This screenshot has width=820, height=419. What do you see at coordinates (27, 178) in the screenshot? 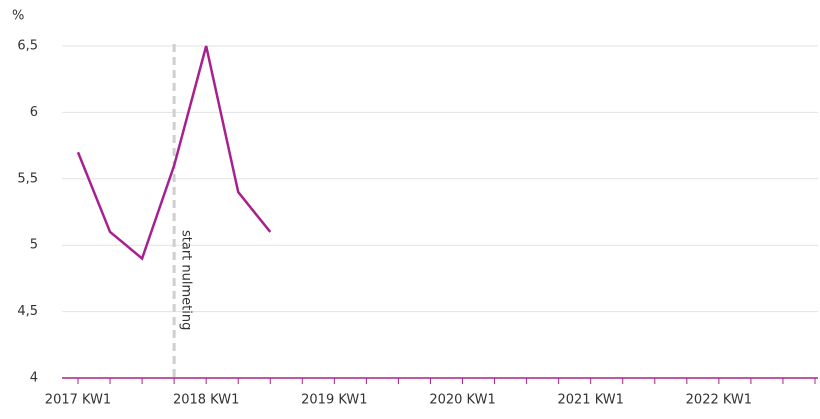
I see `y-tick-label: 5,5` at bounding box center [27, 178].